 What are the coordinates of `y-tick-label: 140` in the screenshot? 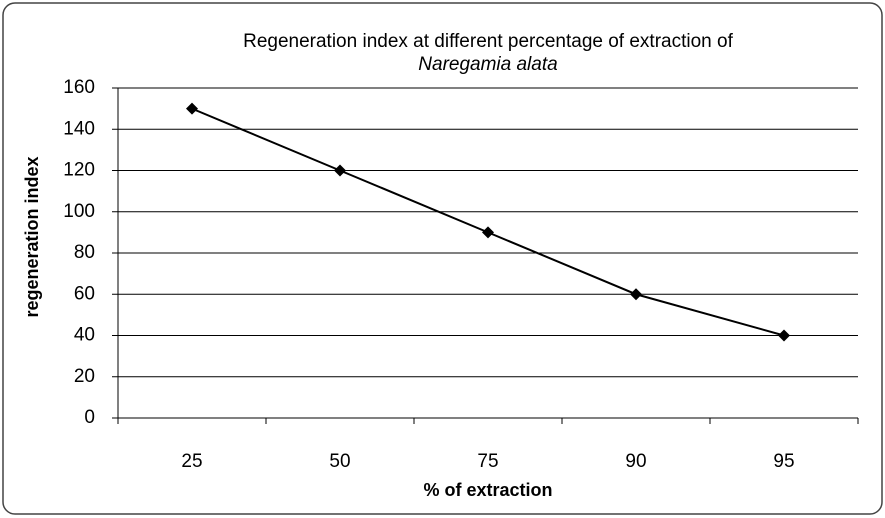 It's located at (79, 128).